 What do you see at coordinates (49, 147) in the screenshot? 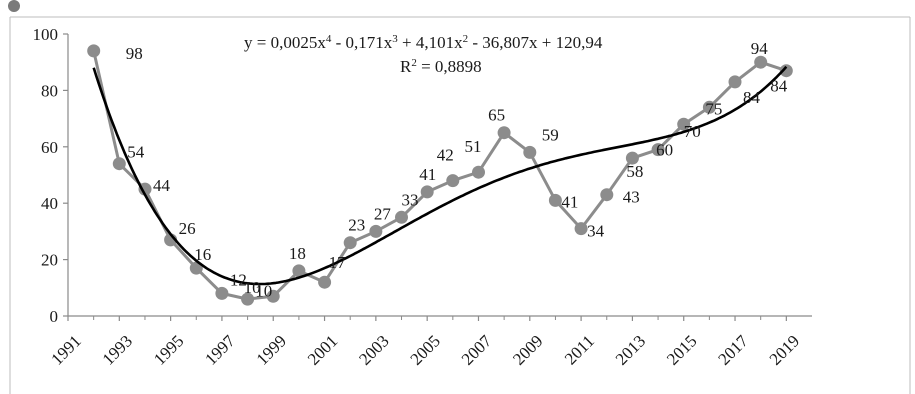
I see `y-tick-label: 60` at bounding box center [49, 147].